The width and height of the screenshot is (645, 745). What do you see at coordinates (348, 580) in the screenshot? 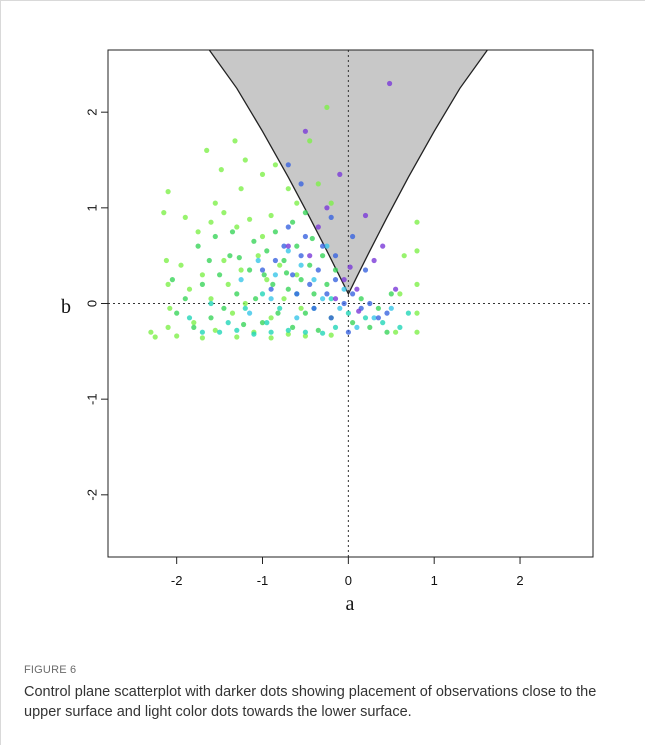
I see `x-tick-label: 0` at bounding box center [348, 580].